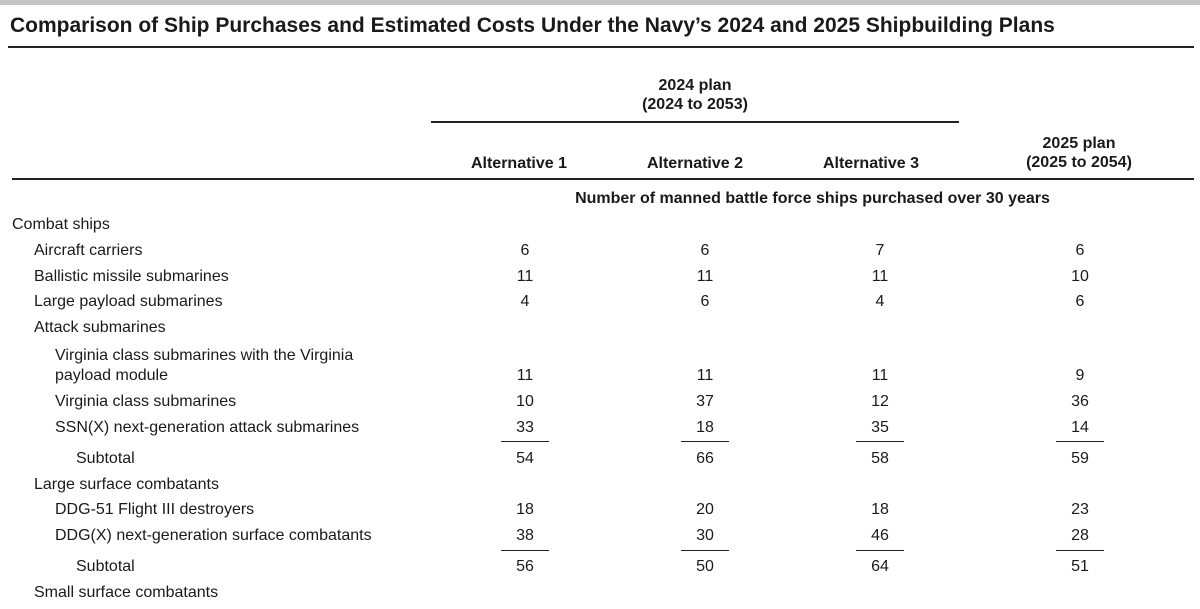  I want to click on cell-alt3: 12, so click(880, 401).